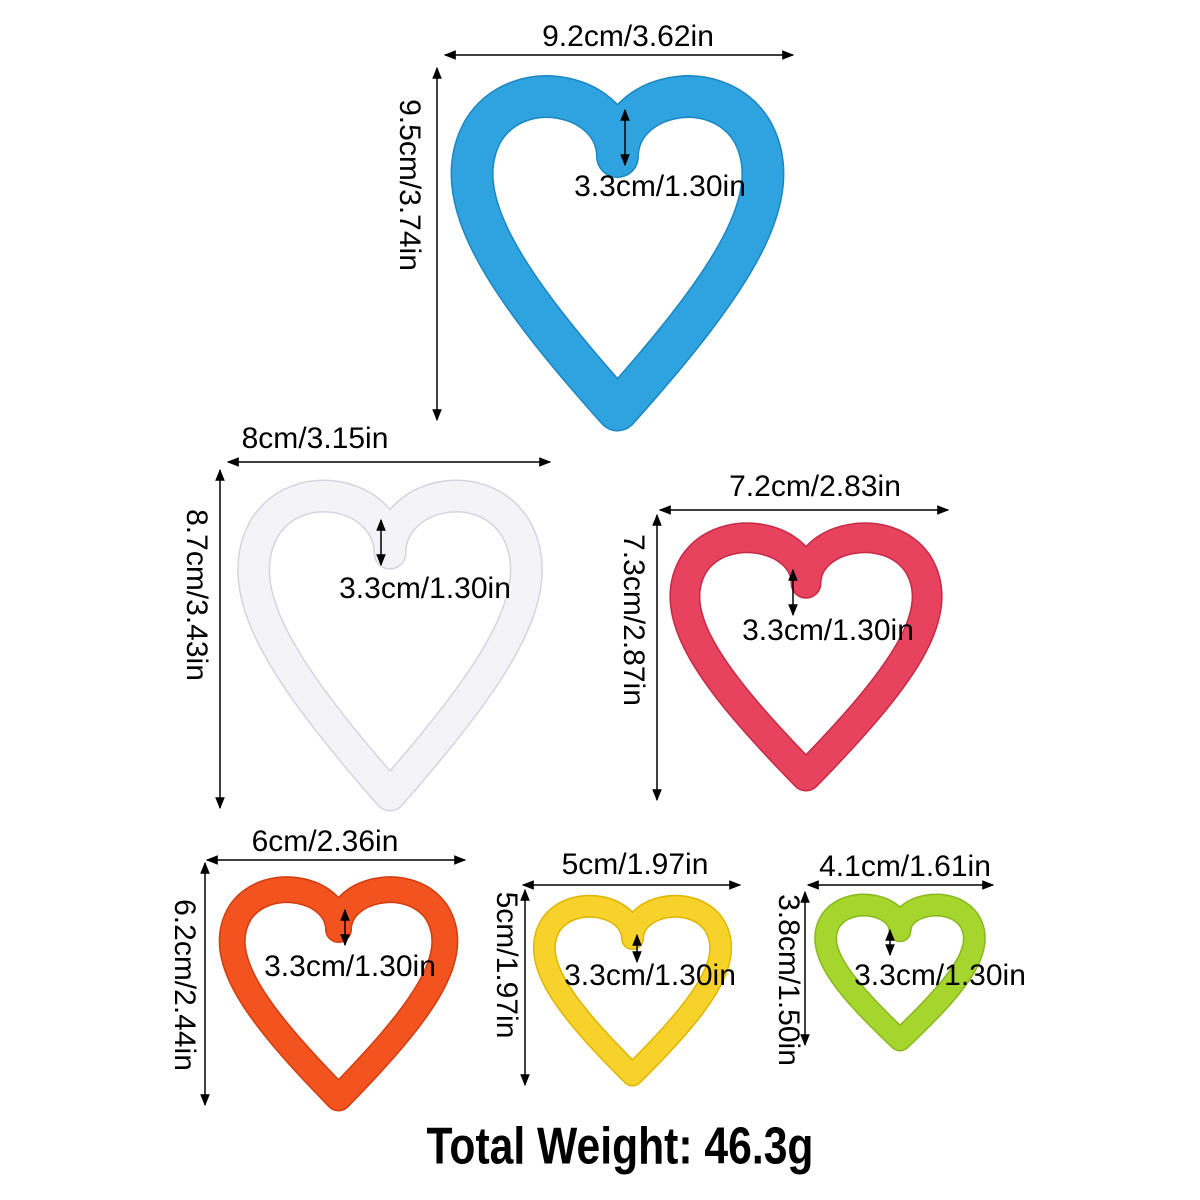 This screenshot has height=1200, width=1200. Describe the element at coordinates (184, 985) in the screenshot. I see `height-label: 6.2cm/2.44in` at that location.